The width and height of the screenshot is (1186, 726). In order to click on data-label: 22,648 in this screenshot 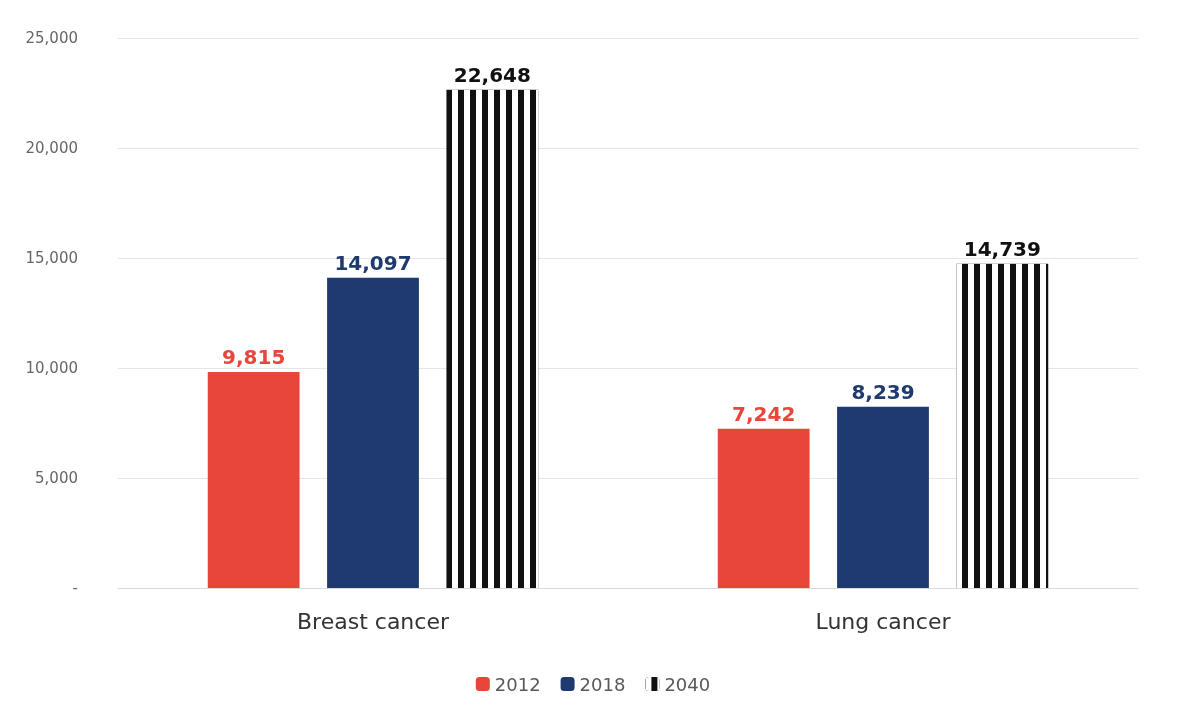, I will do `click(492, 74)`.